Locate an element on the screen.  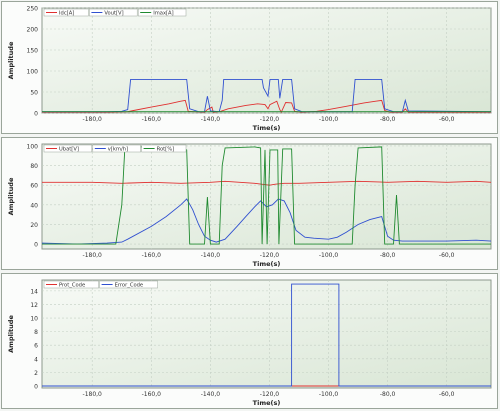
series-line-v-km-h is located at coordinates (266, 221).